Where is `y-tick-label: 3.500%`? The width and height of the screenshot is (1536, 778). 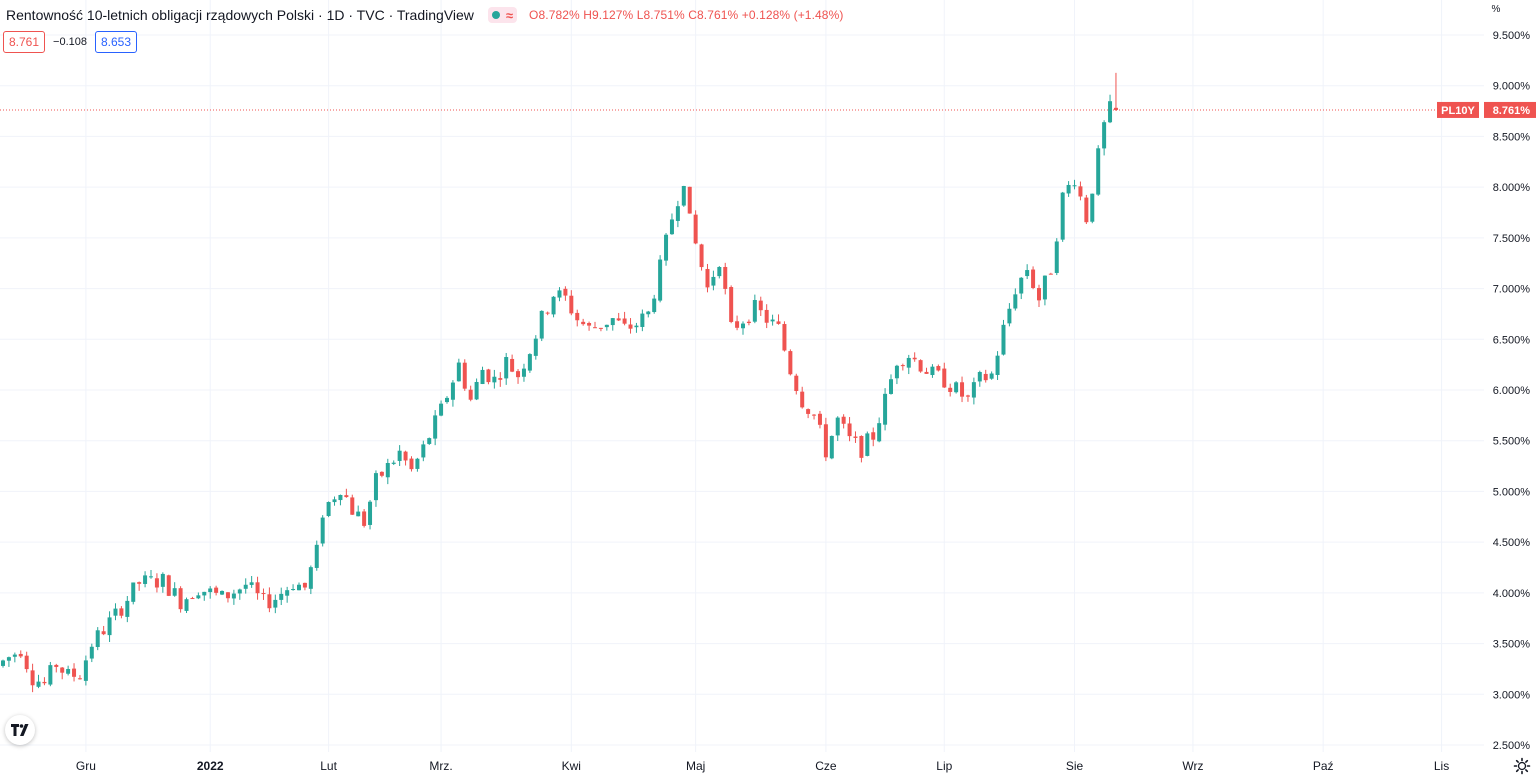 y-tick-label: 3.500% is located at coordinates (1512, 645).